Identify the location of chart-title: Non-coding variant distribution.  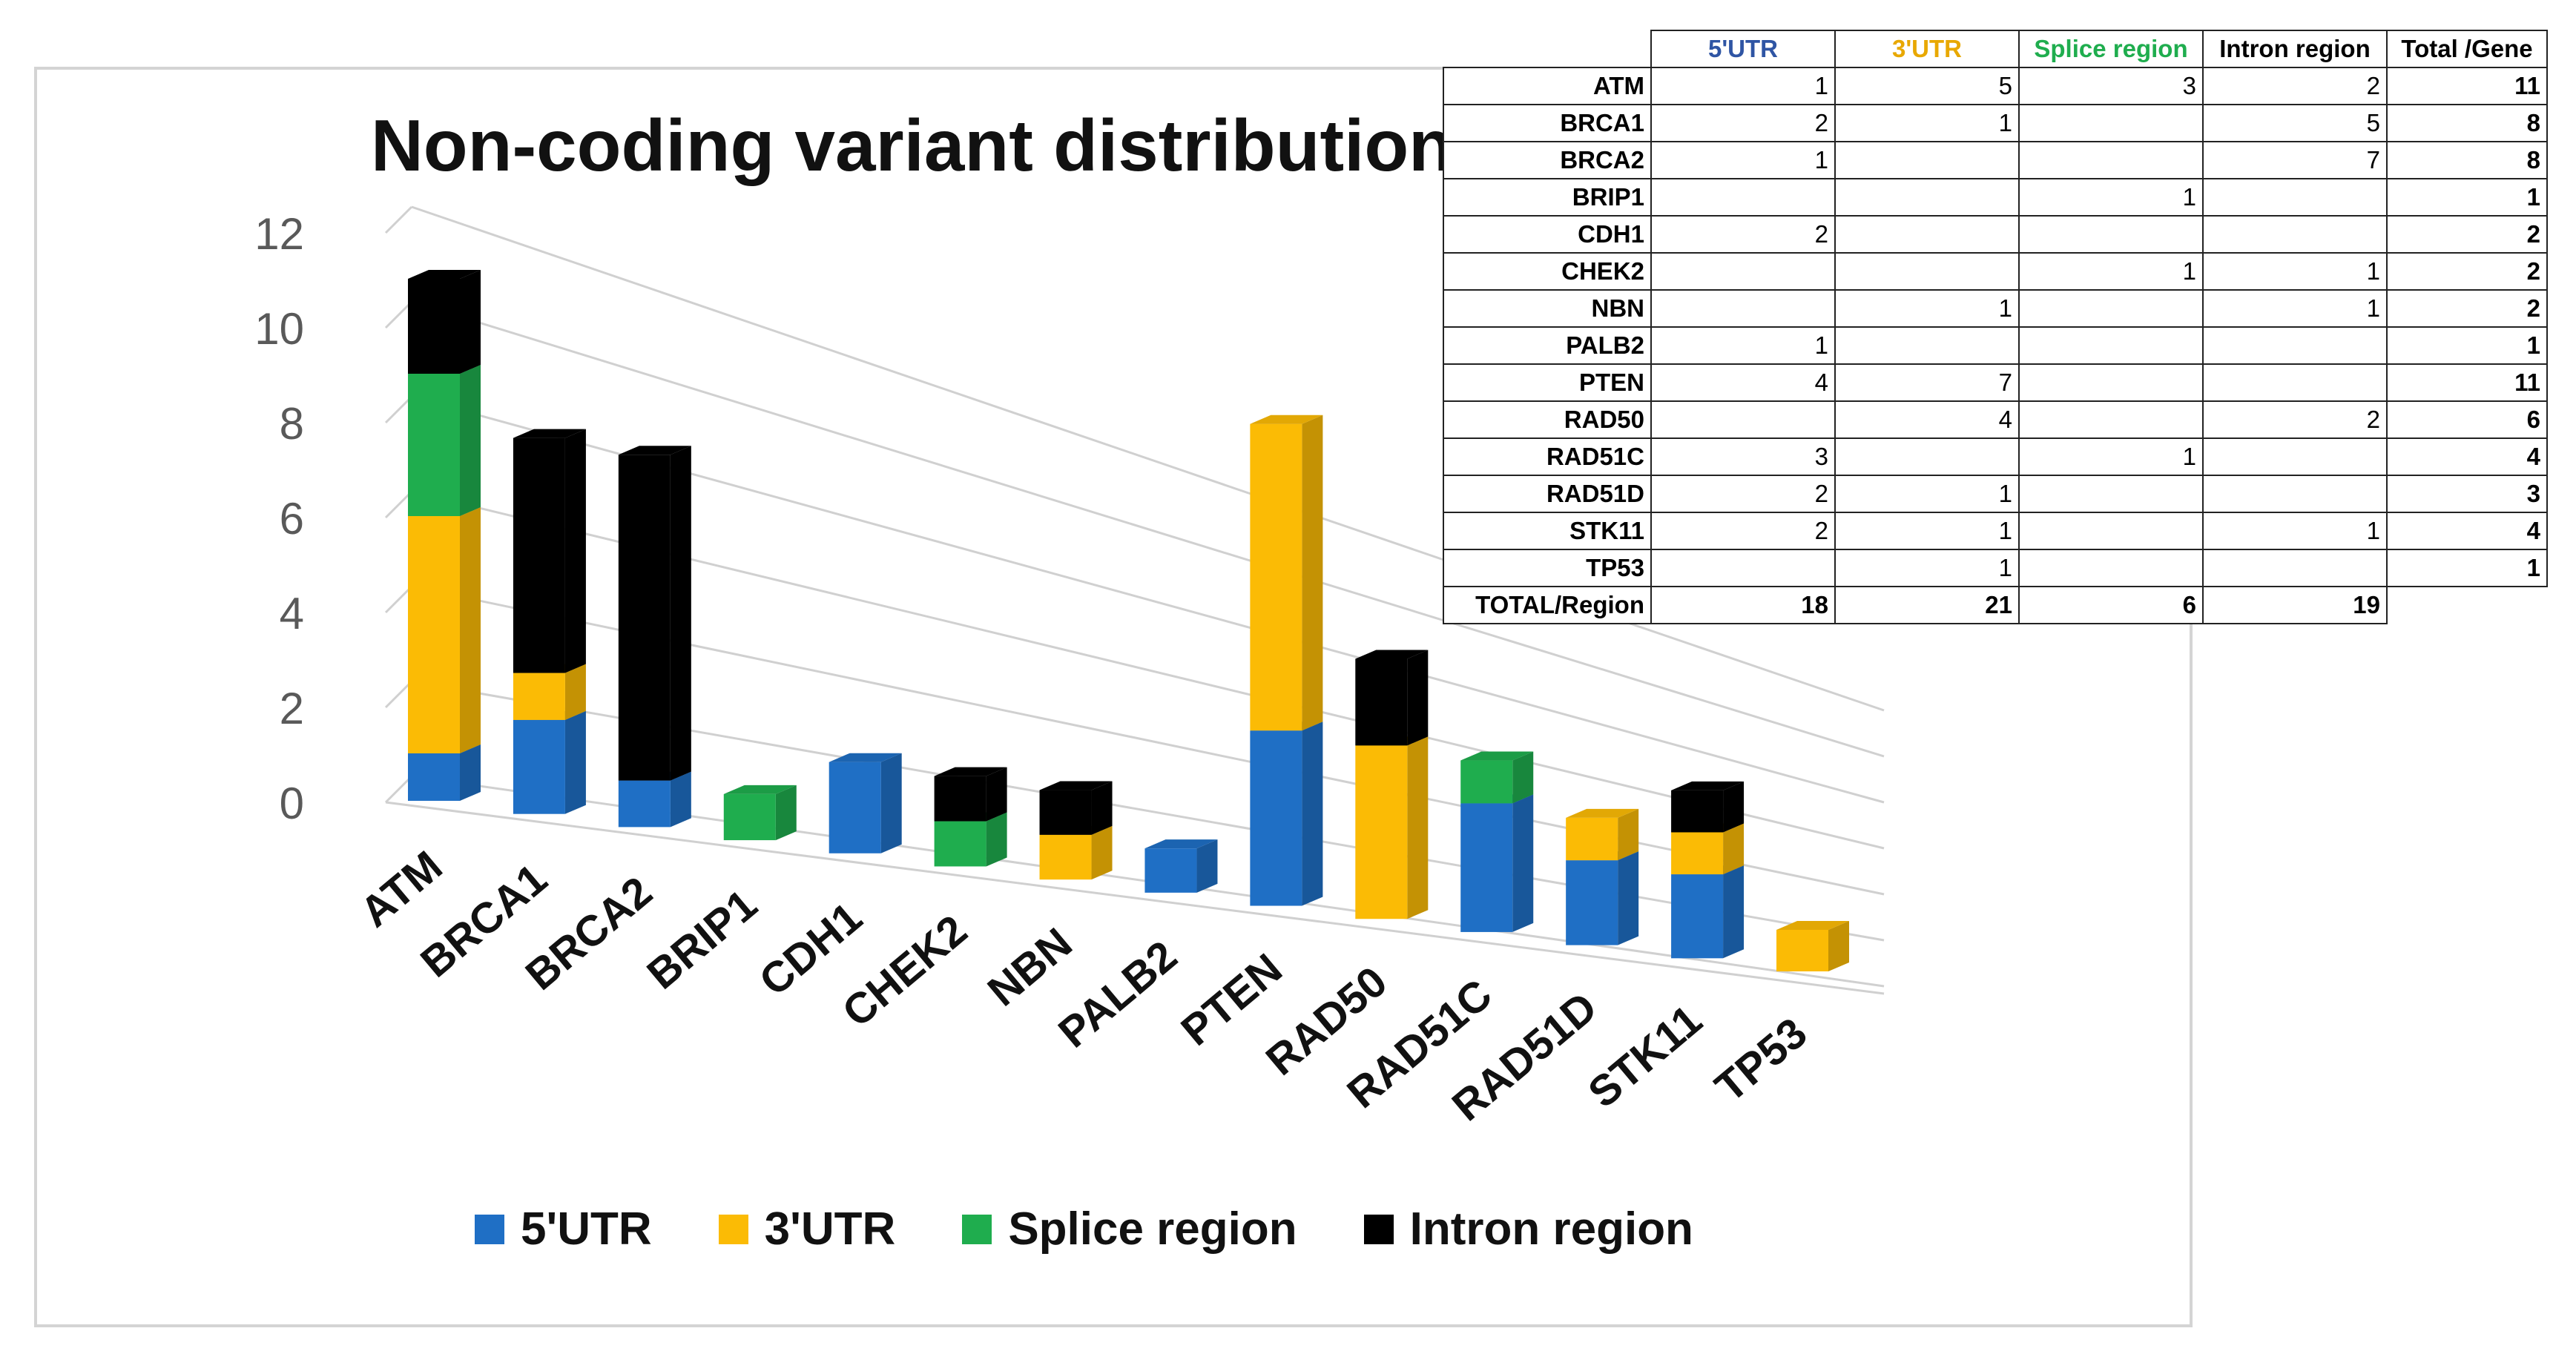
(913, 145).